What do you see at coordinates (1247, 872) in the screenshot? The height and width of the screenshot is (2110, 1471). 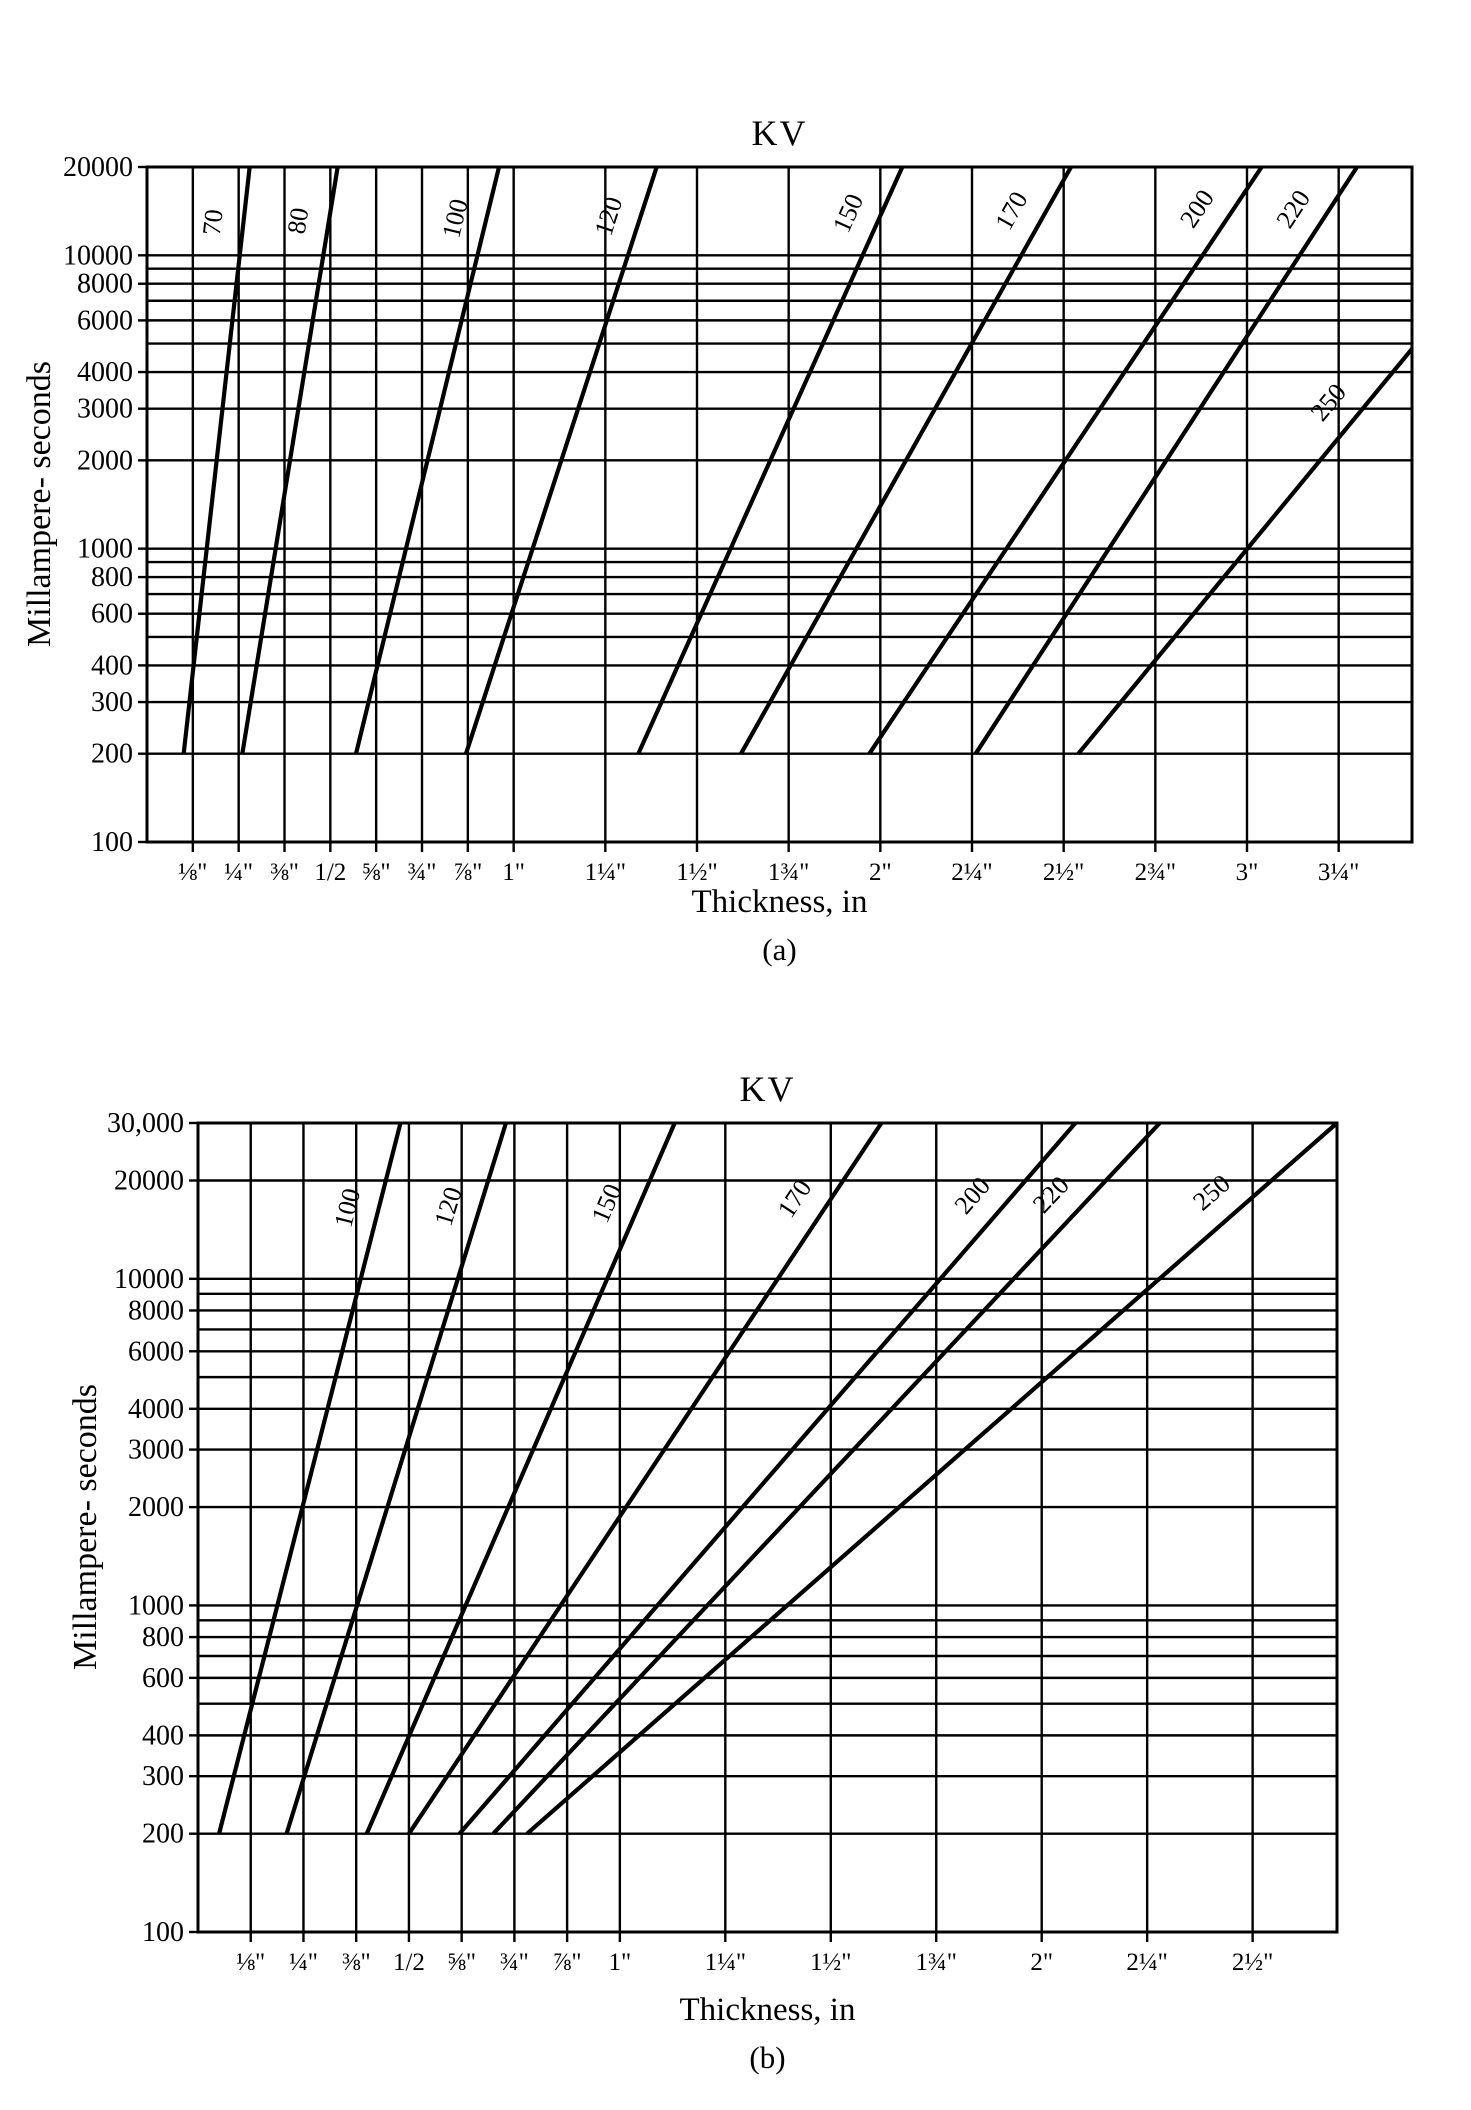 I see `x-tick-label: 3"` at bounding box center [1247, 872].